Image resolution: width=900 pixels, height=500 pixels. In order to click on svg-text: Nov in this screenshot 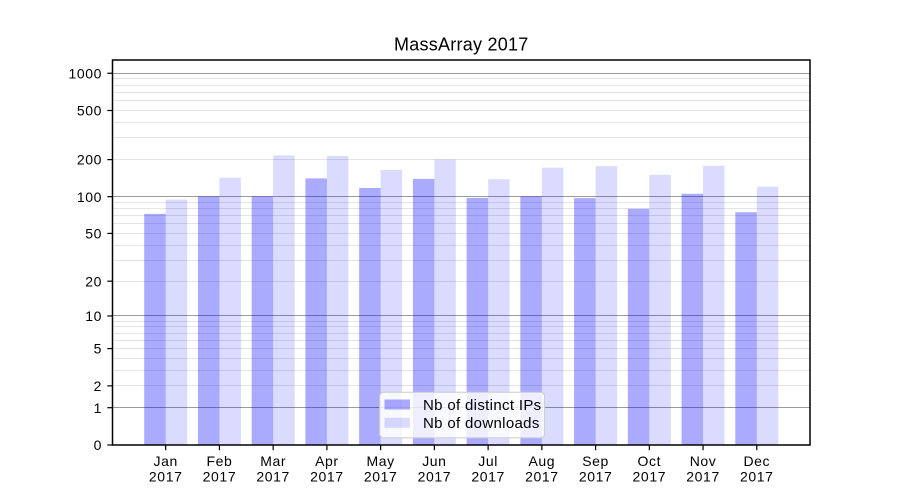, I will do `click(703, 461)`.